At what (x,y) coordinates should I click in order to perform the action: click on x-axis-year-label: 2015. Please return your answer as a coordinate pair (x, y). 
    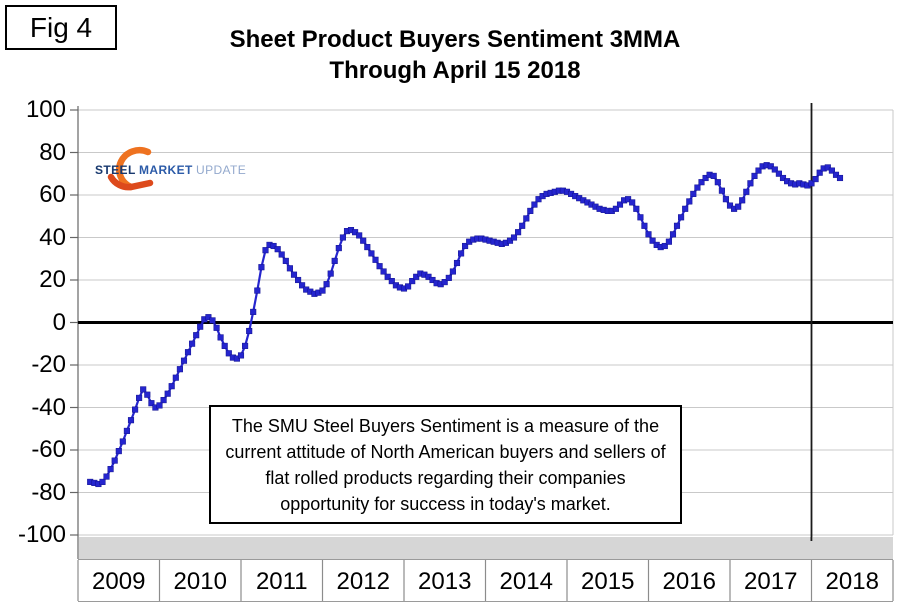
    Looking at the image, I should click on (608, 581).